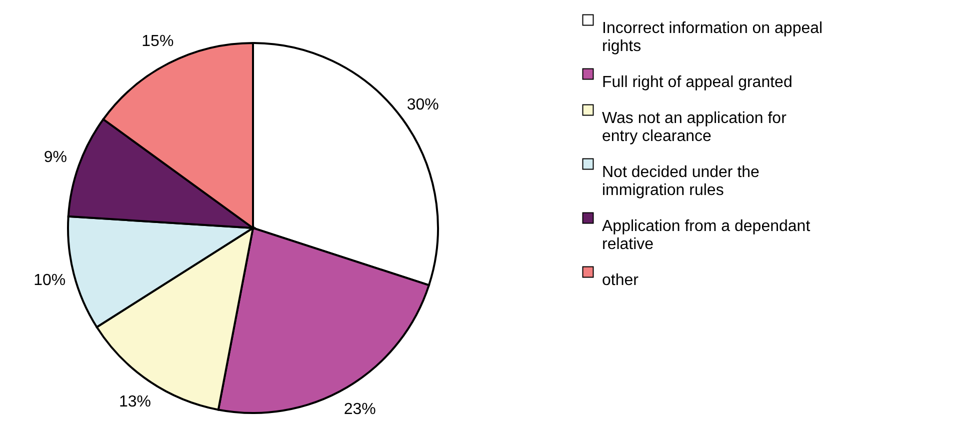 The width and height of the screenshot is (963, 433). I want to click on data-label: 23%, so click(360, 409).